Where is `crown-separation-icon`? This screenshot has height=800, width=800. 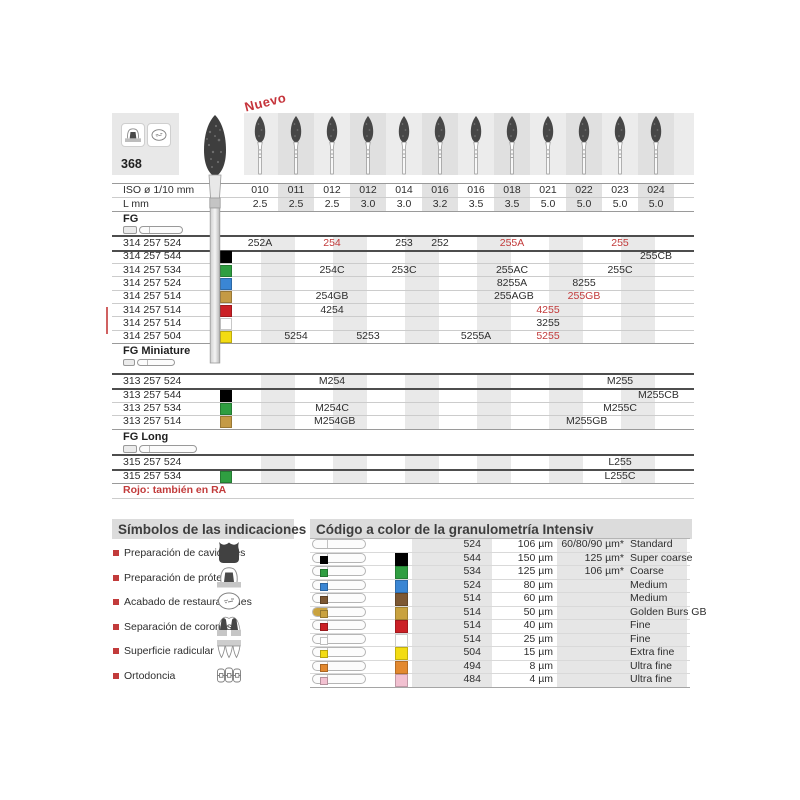
crown-separation-icon is located at coordinates (229, 626).